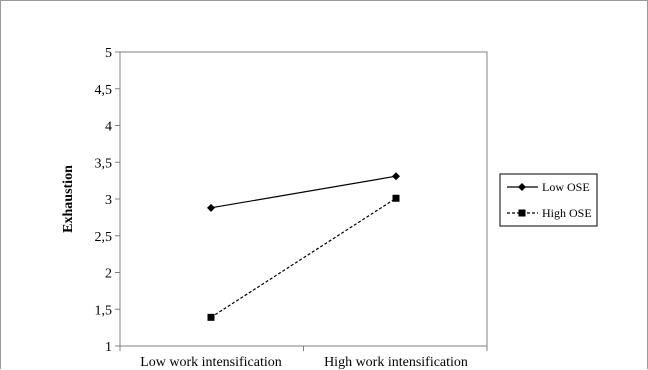 This screenshot has width=648, height=370. I want to click on x-tick-label: High work intensification, so click(396, 362).